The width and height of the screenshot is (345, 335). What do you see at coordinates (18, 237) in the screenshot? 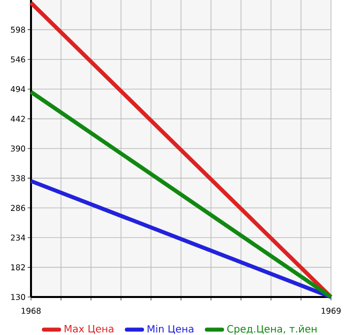
I see `y-tick-label: 234` at bounding box center [18, 237].